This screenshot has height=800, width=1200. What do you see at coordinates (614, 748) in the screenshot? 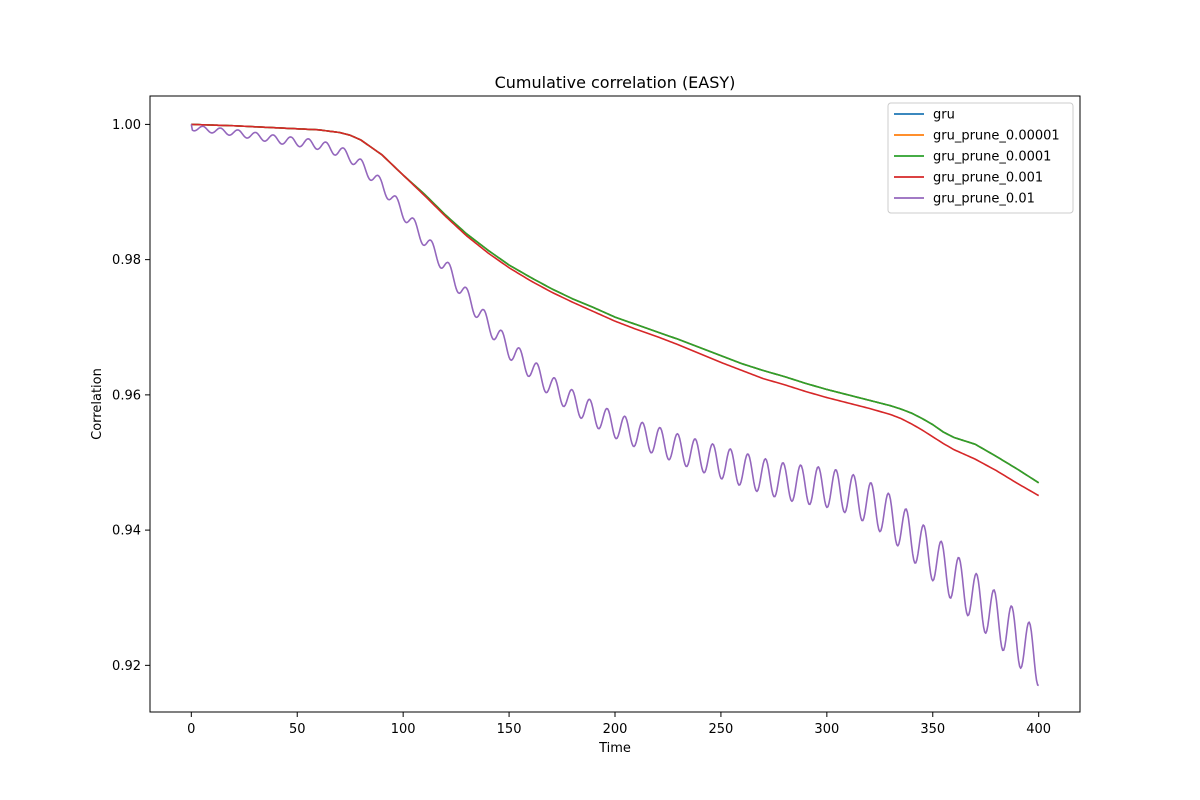
I see `x-axis-label: Time` at bounding box center [614, 748].